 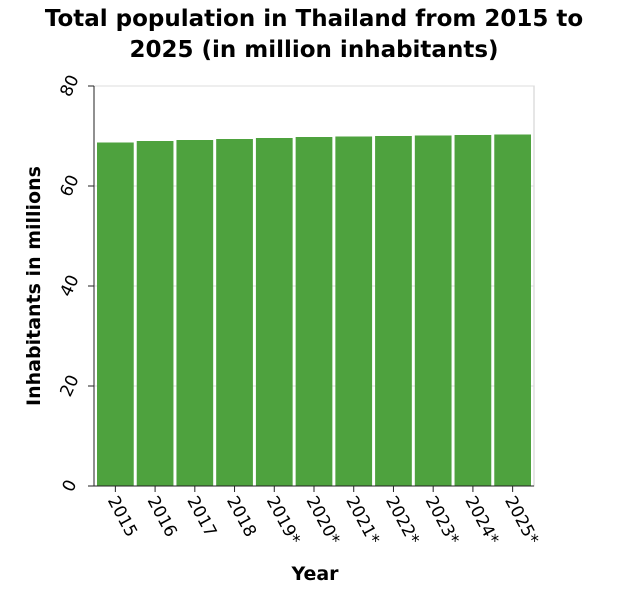 What do you see at coordinates (362, 520) in the screenshot?
I see `x-tick-label: 2021*` at bounding box center [362, 520].